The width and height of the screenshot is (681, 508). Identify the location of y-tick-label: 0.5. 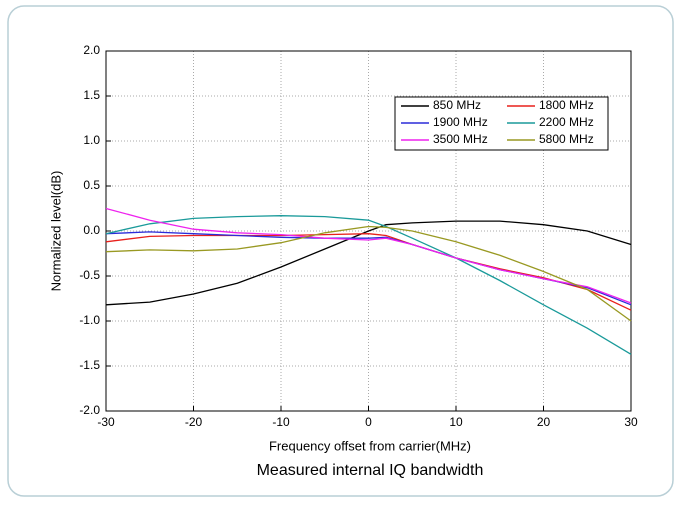
(91, 185).